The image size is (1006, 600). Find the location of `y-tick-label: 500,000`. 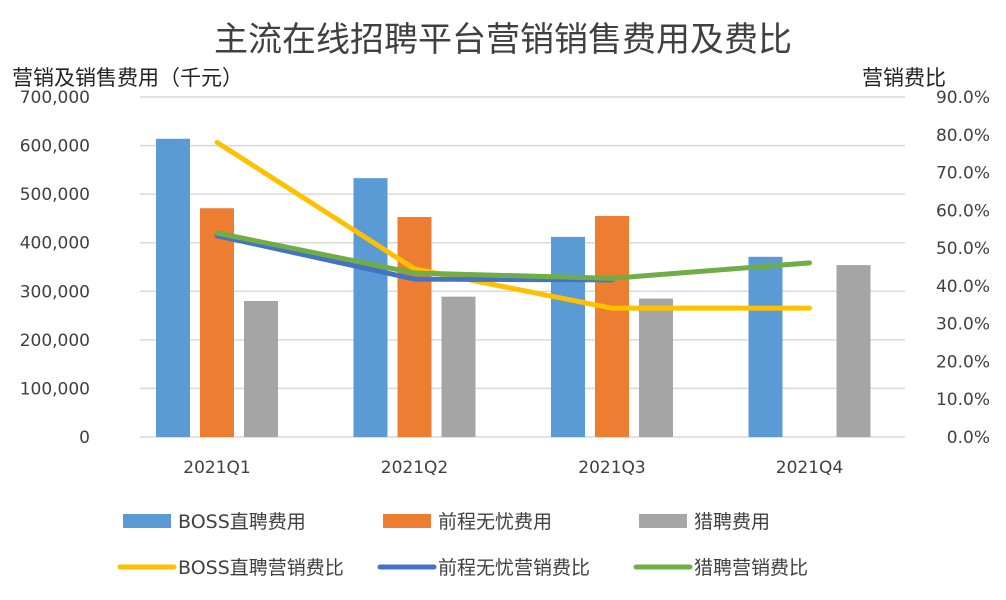

y-tick-label: 500,000 is located at coordinates (55, 195).